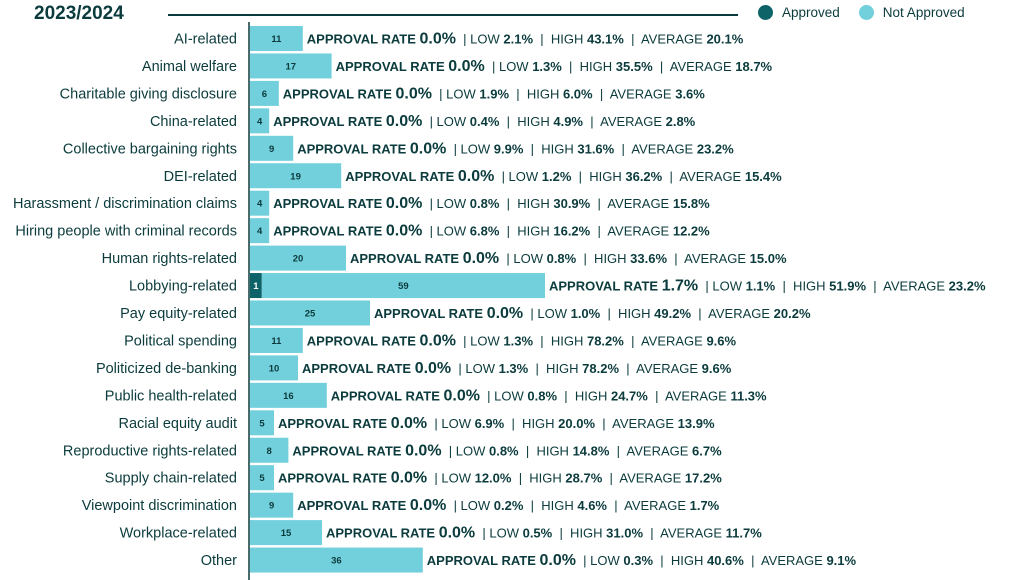 The width and height of the screenshot is (1012, 580). What do you see at coordinates (178, 534) in the screenshot?
I see `category-label: Workplace-related` at bounding box center [178, 534].